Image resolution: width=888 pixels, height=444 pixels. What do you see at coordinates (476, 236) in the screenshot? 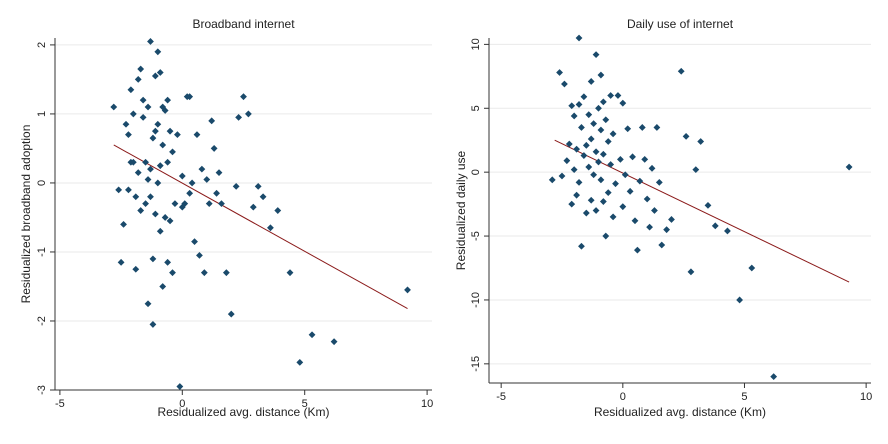
I see `chart-1-ytick-label-2: -5` at bounding box center [476, 236].